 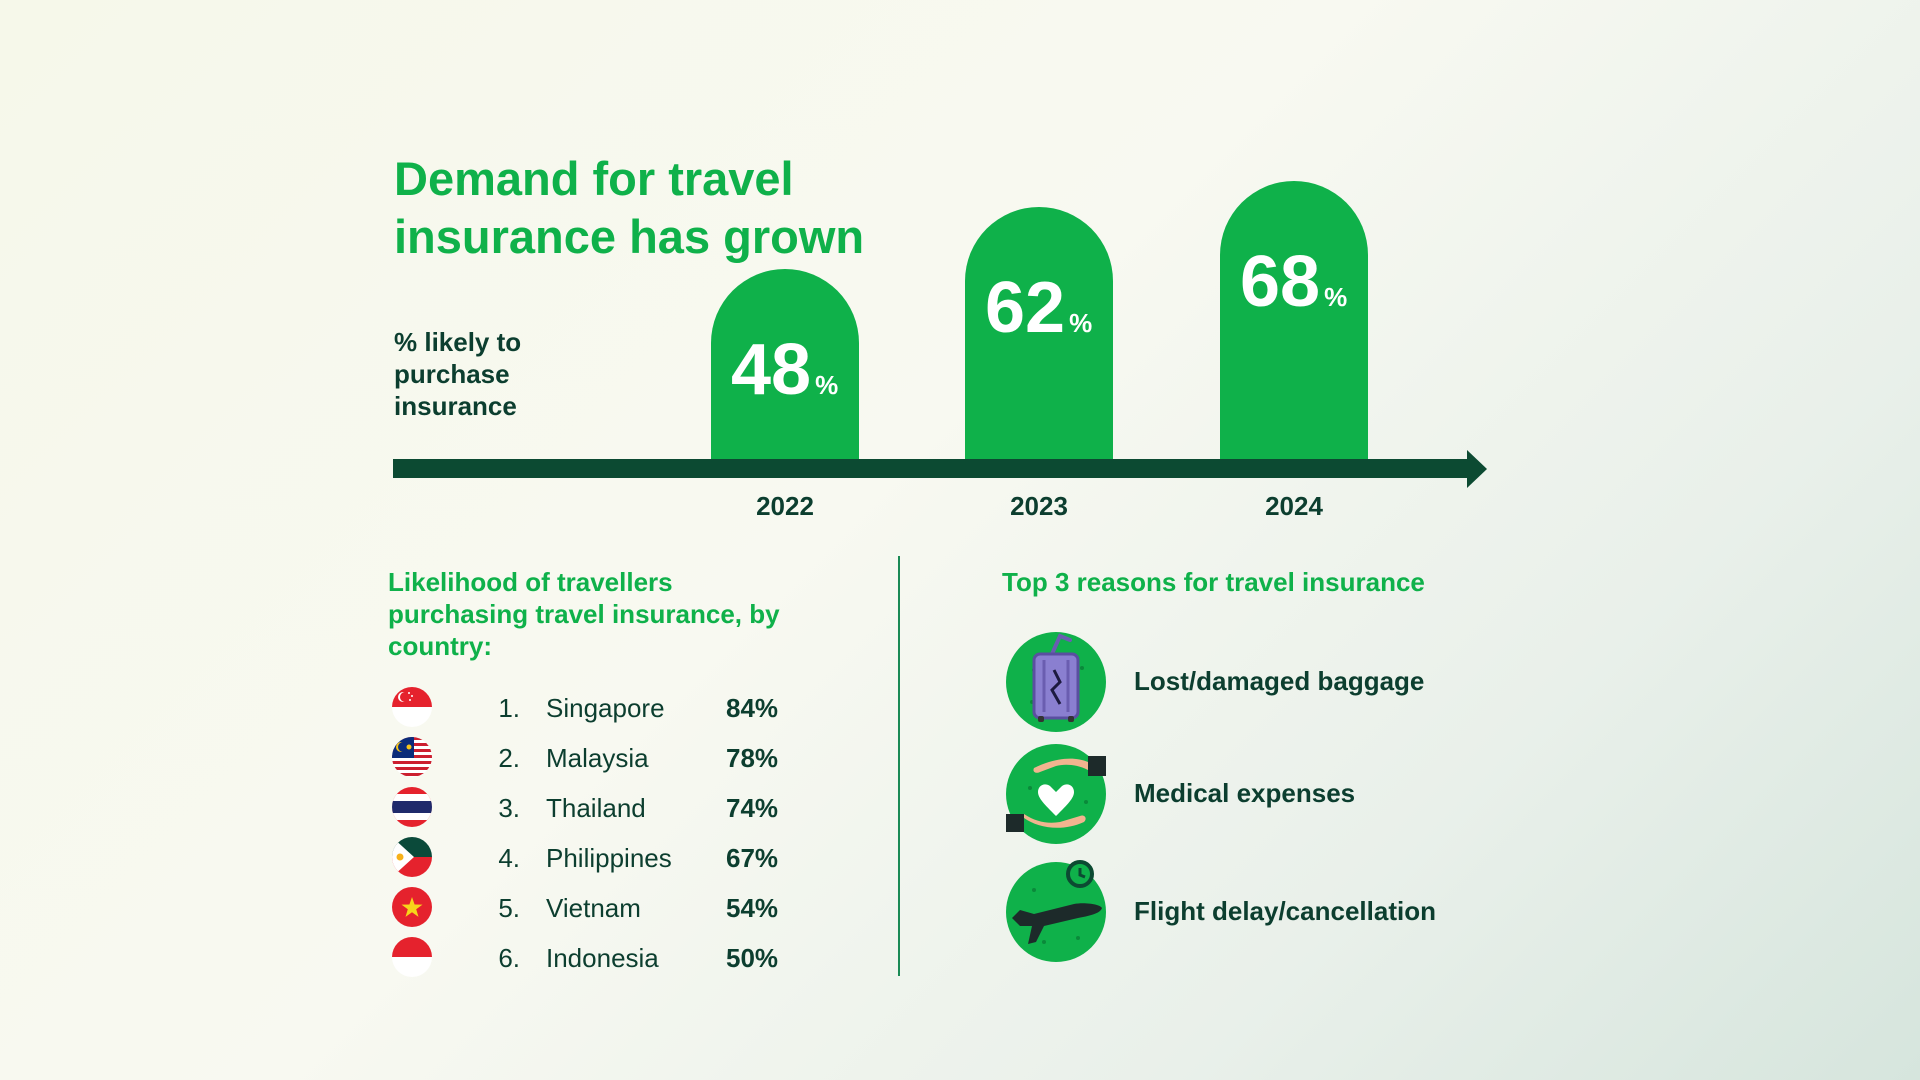 What do you see at coordinates (509, 708) in the screenshot?
I see `rank: 1.` at bounding box center [509, 708].